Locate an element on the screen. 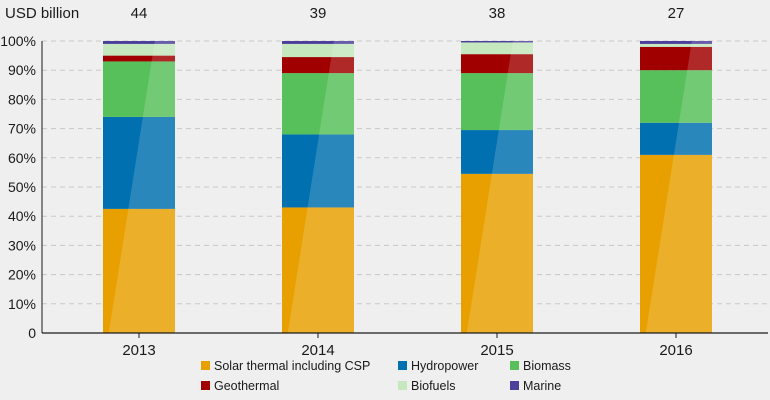 This screenshot has height=400, width=770. legend-label: Geothermal is located at coordinates (246, 386).